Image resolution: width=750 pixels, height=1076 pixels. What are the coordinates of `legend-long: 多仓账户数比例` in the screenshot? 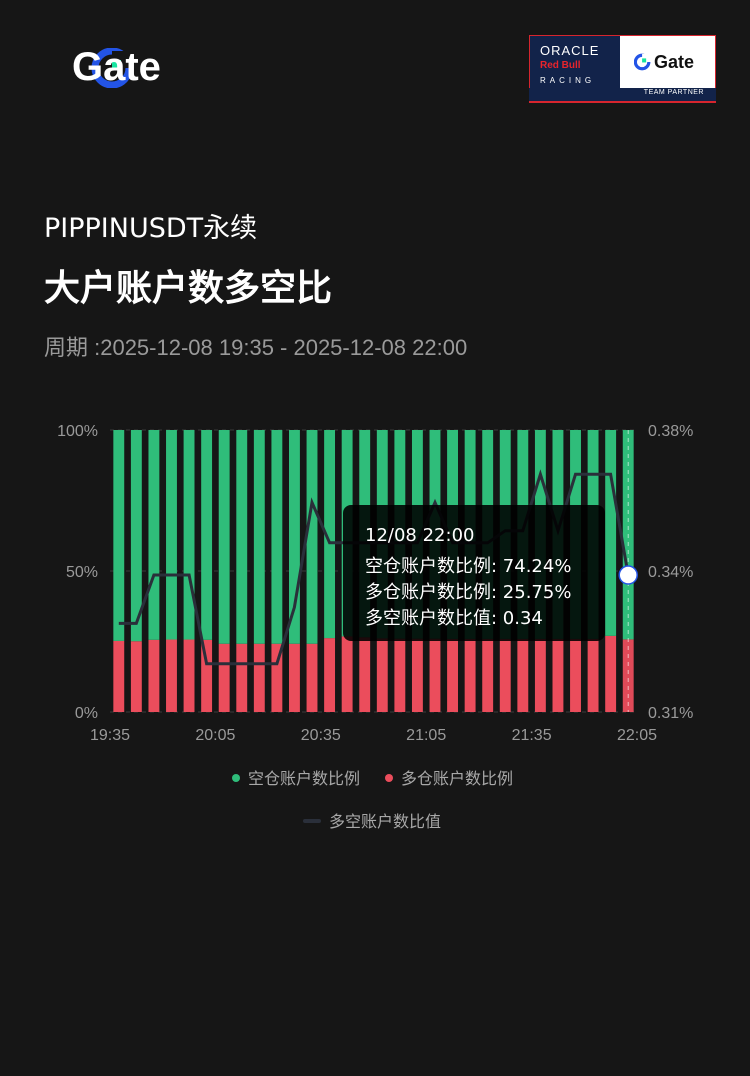 It's located at (449, 777).